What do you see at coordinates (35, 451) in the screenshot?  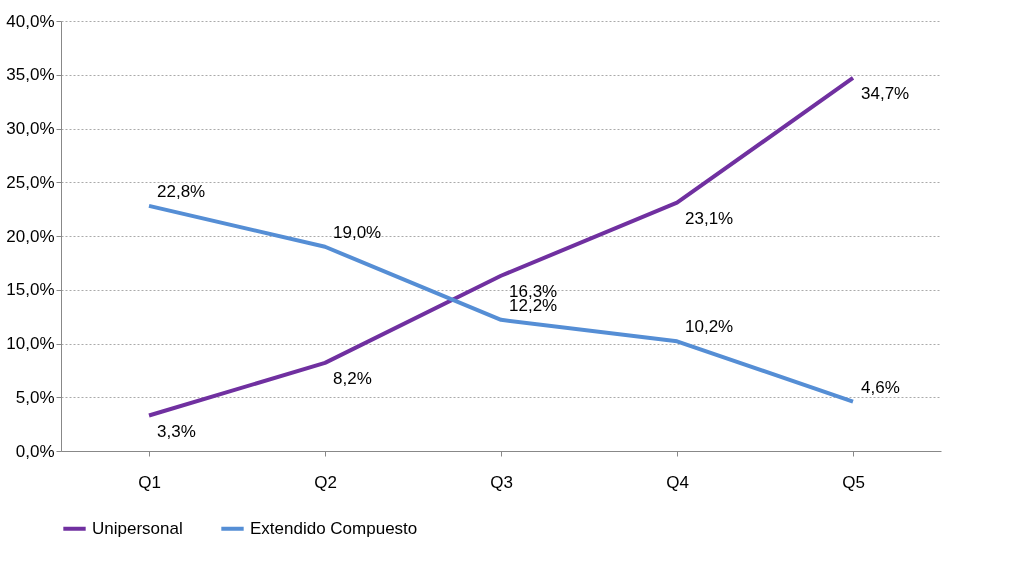 I see `y-tick-label: 0,0%` at bounding box center [35, 451].